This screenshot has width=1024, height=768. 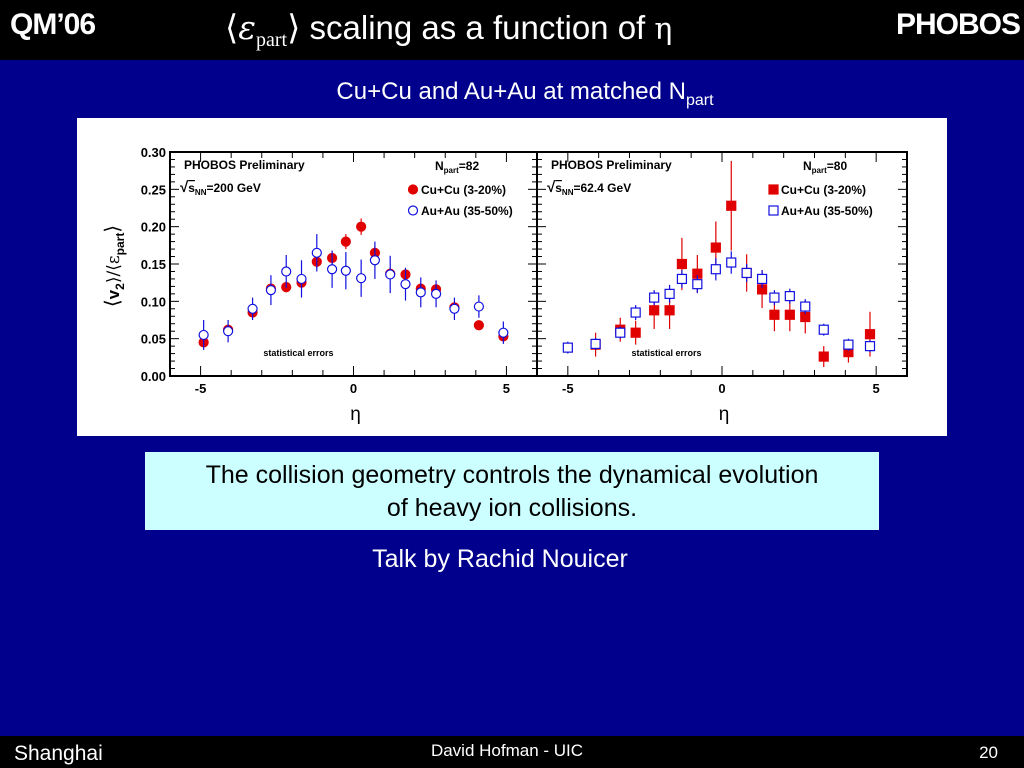 What do you see at coordinates (271, 40) in the screenshot?
I see `title-subscript: part` at bounding box center [271, 40].